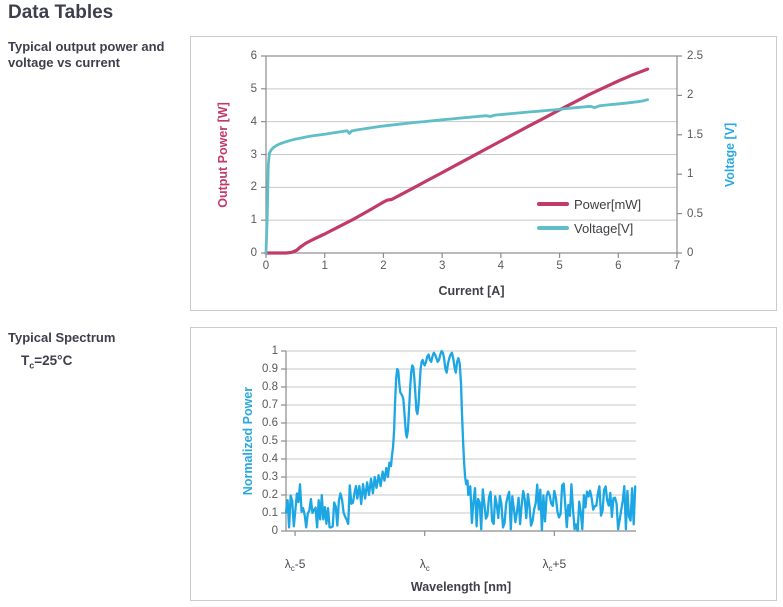 The width and height of the screenshot is (783, 607). I want to click on x-axis-title: Wavelength [nm], so click(461, 587).